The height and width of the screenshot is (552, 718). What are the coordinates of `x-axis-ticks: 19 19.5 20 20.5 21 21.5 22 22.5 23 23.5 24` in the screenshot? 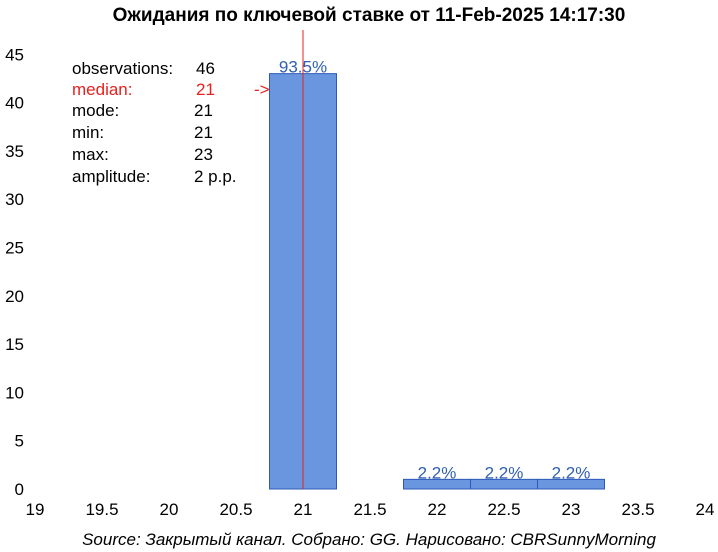 It's located at (370, 509).